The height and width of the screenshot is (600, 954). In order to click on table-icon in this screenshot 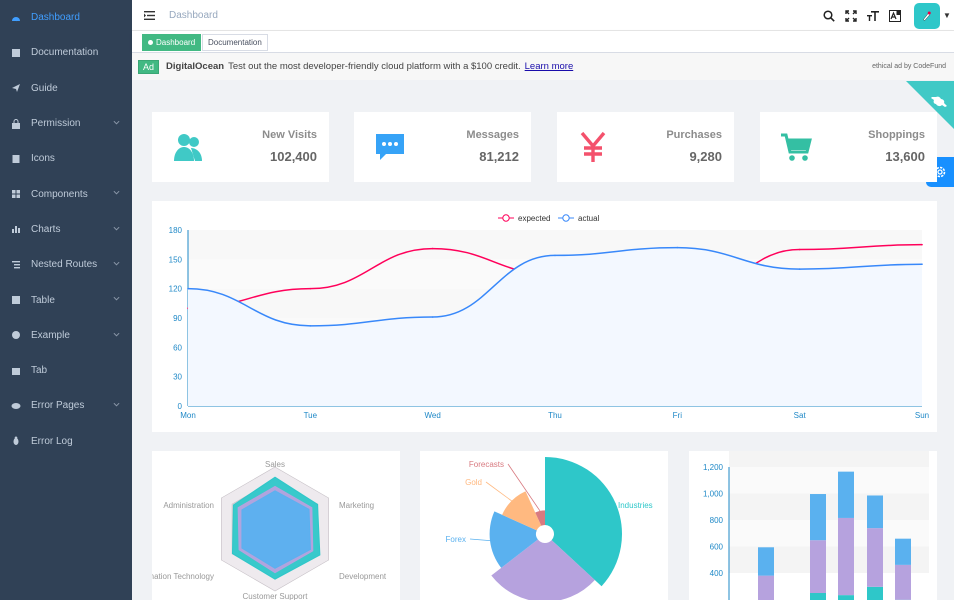, I will do `click(16, 300)`.